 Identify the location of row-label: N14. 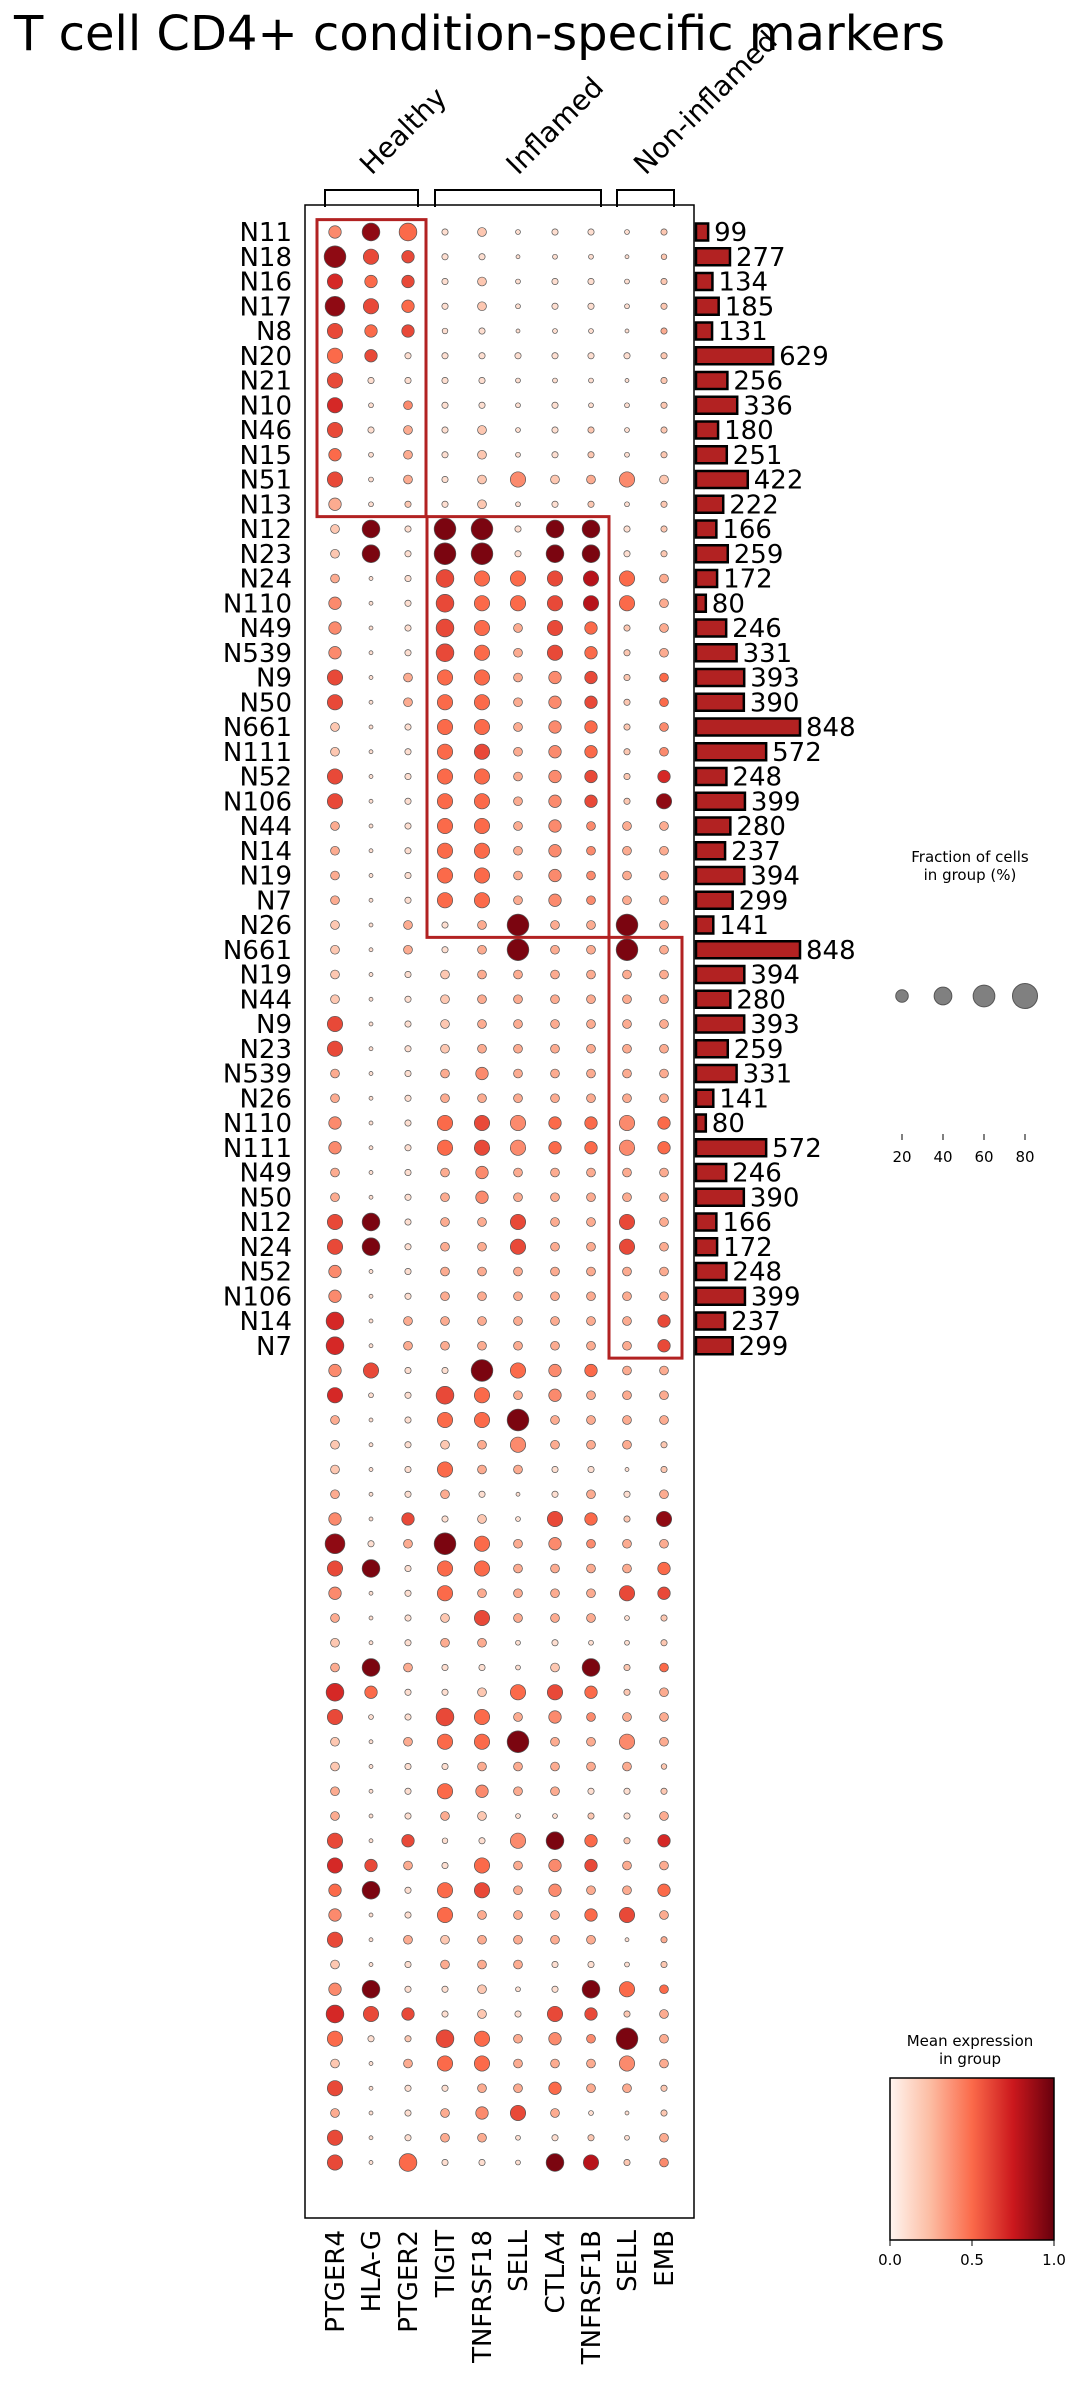
(265, 1322).